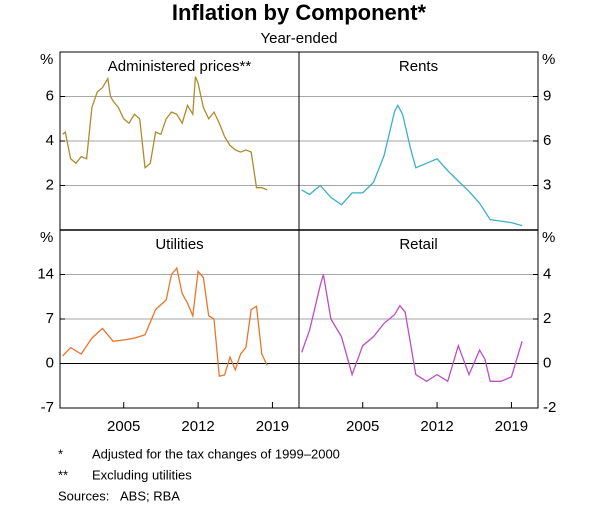  Describe the element at coordinates (60, 453) in the screenshot. I see `note-symbol: *` at that location.